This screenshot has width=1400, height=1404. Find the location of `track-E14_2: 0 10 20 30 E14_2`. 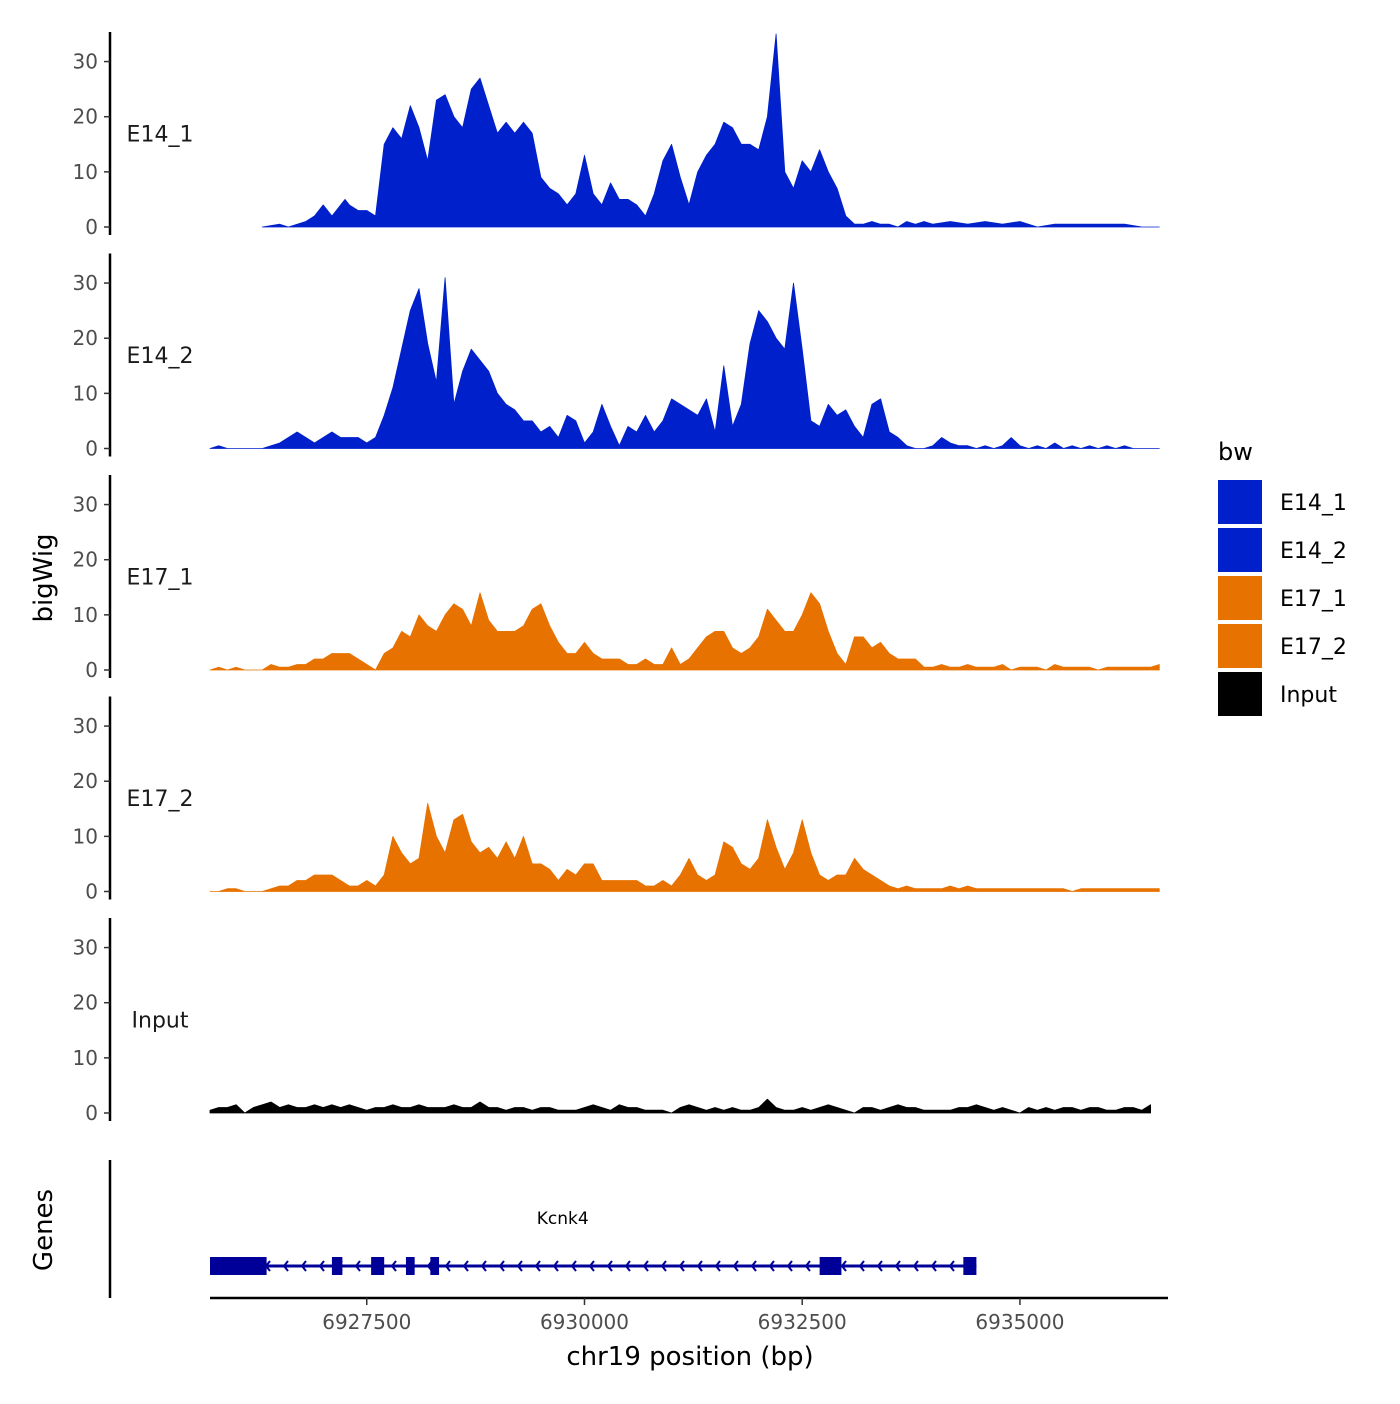

track-E14_2: 0 10 20 30 E14_2 is located at coordinates (616, 357).